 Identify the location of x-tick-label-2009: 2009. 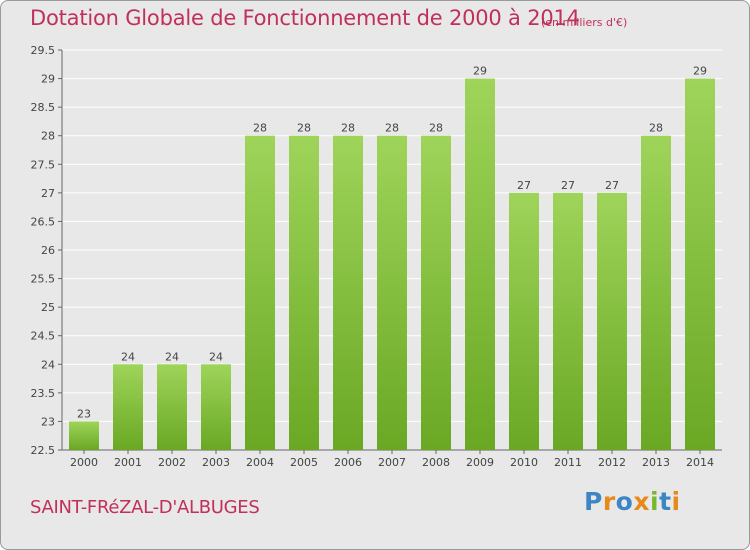
(480, 462).